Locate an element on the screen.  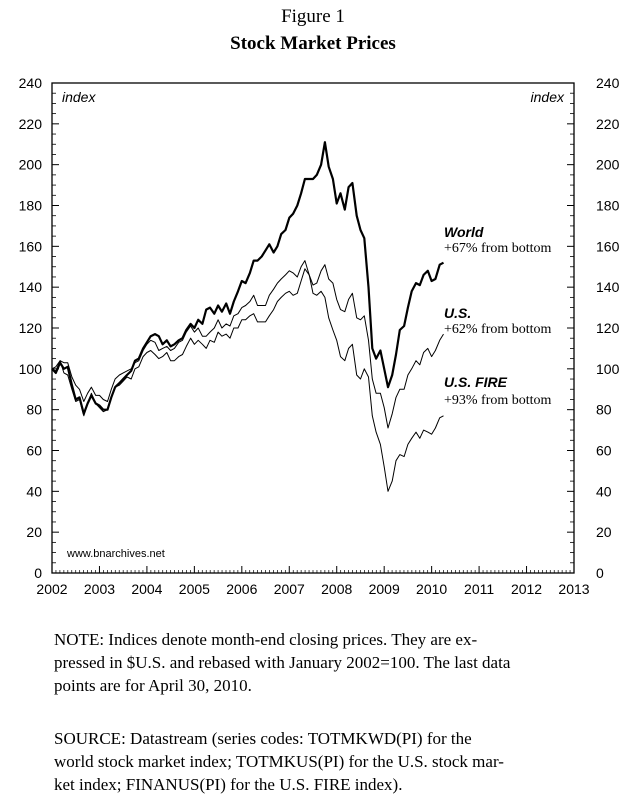
y-tick-label-left: 40 is located at coordinates (34, 491).